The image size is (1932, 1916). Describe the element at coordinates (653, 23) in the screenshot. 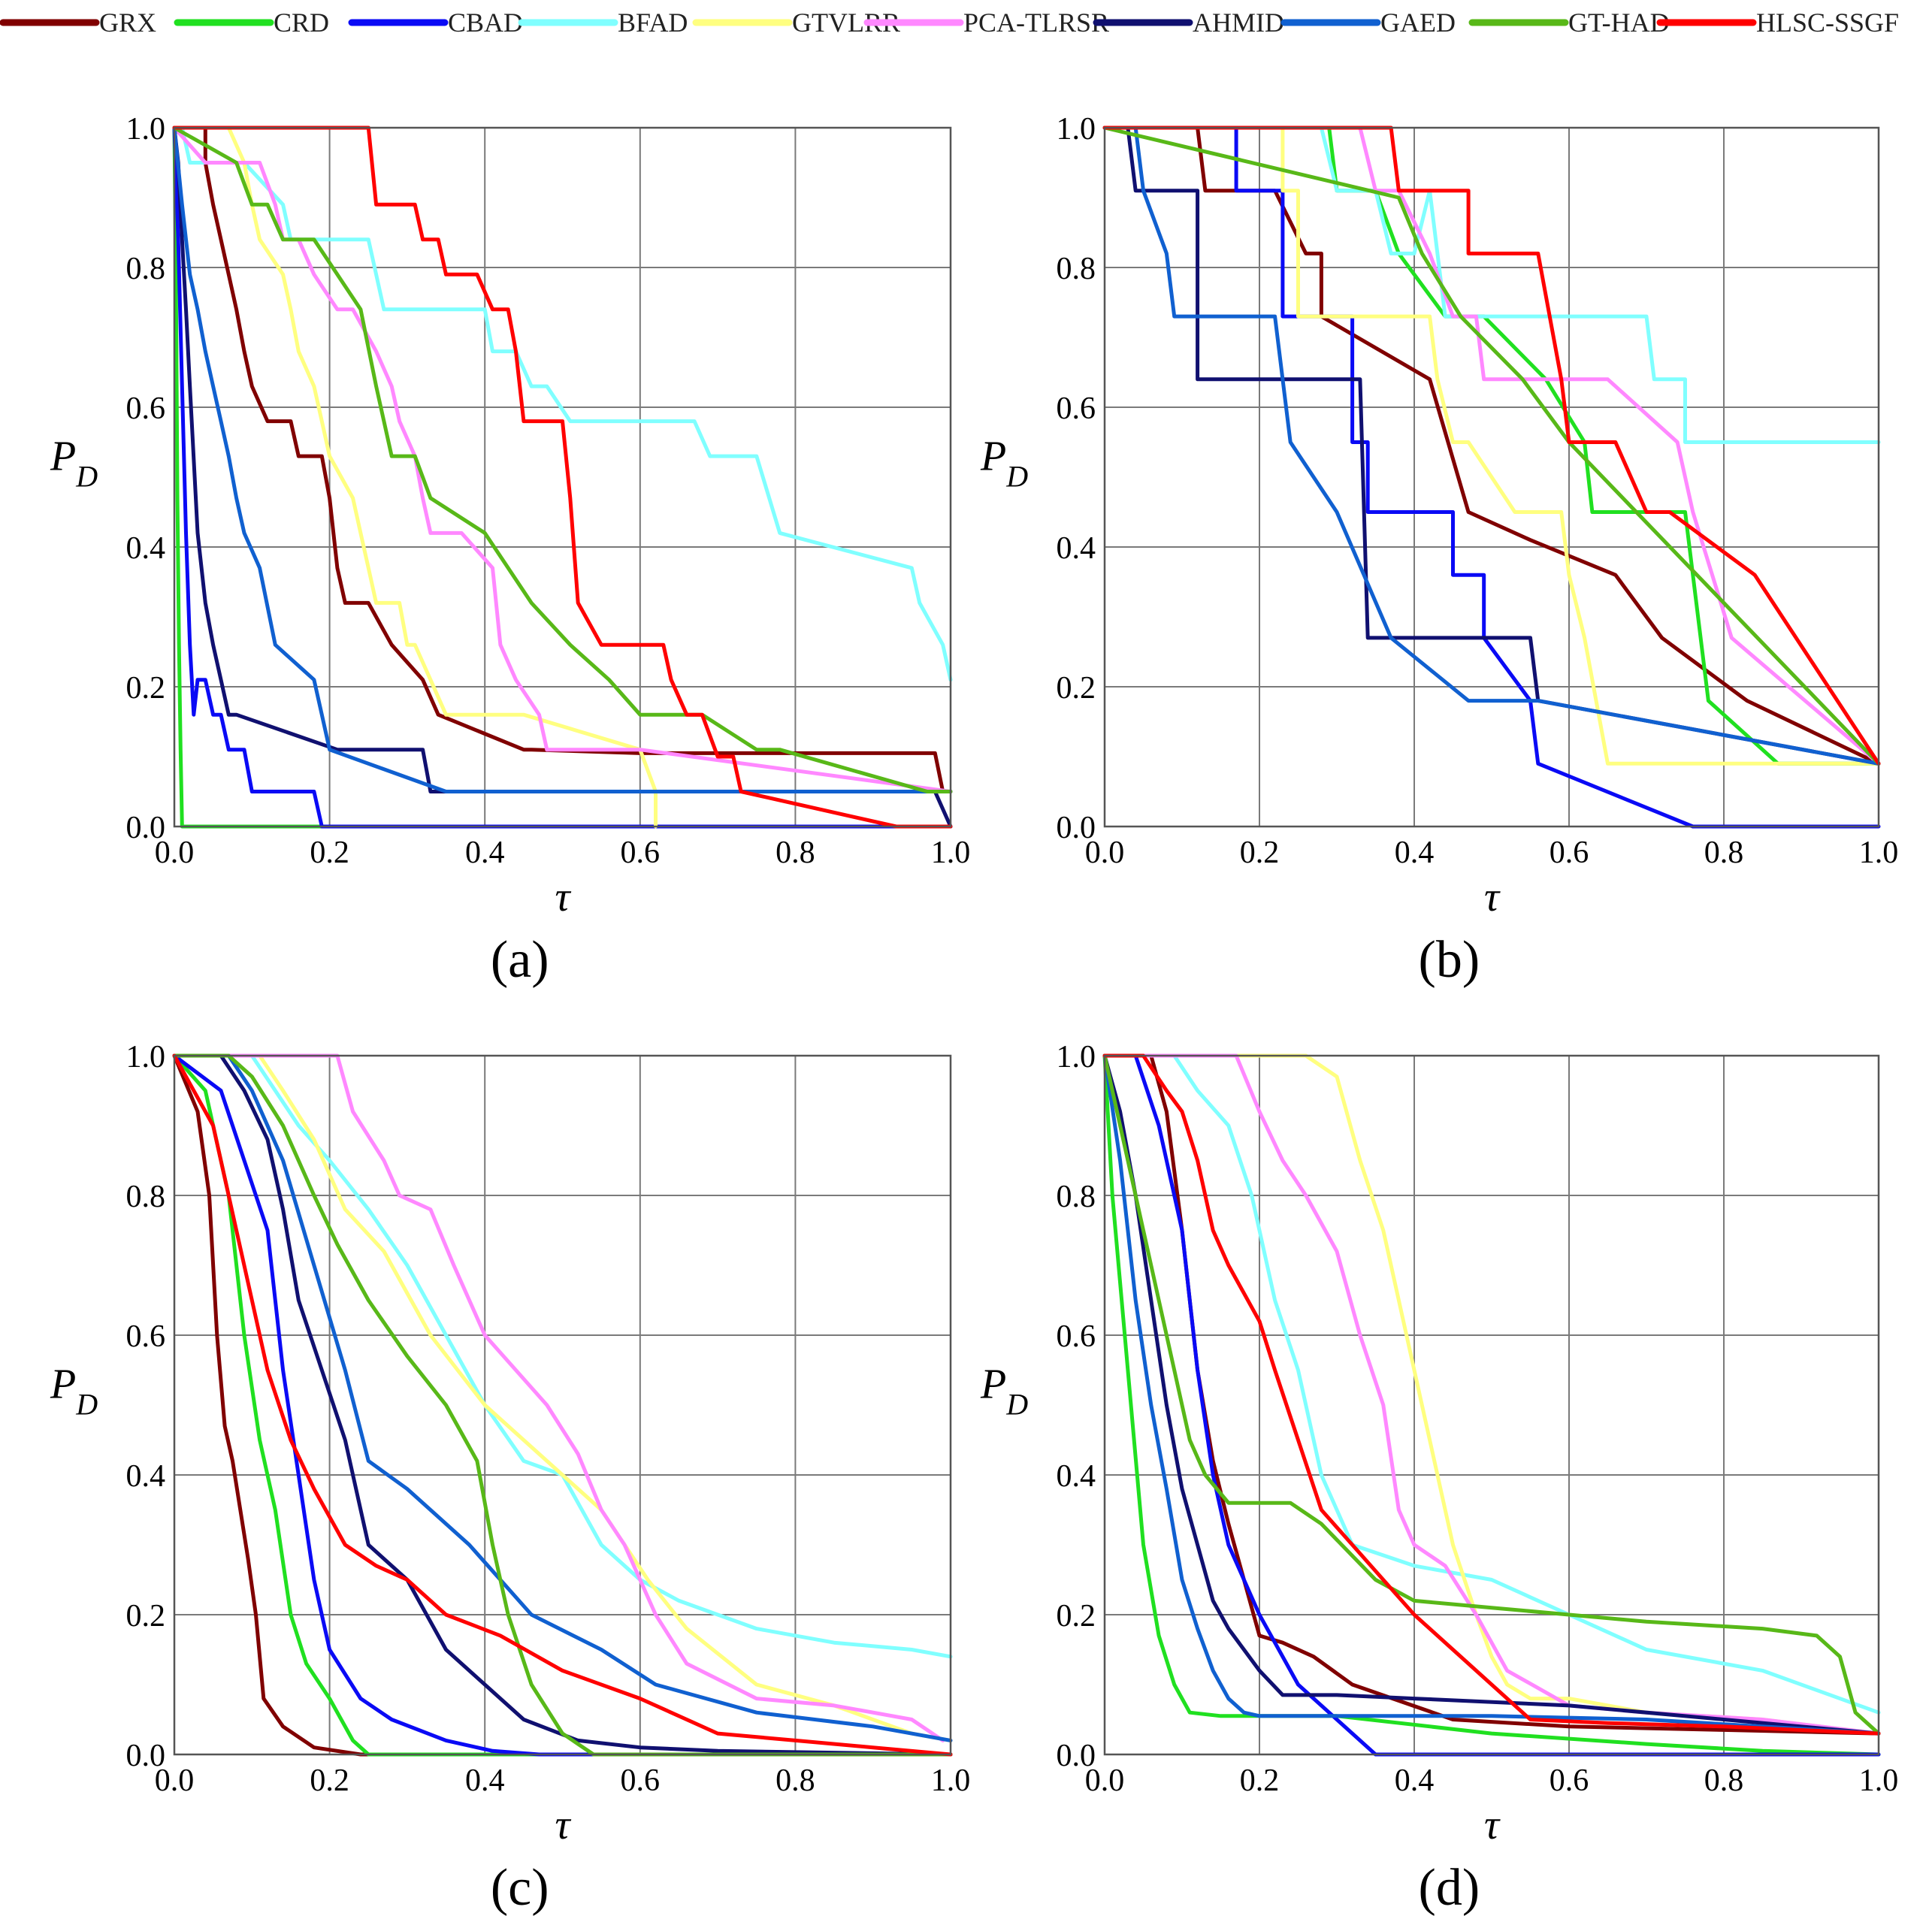

I see `legend-label: BFAD` at that location.